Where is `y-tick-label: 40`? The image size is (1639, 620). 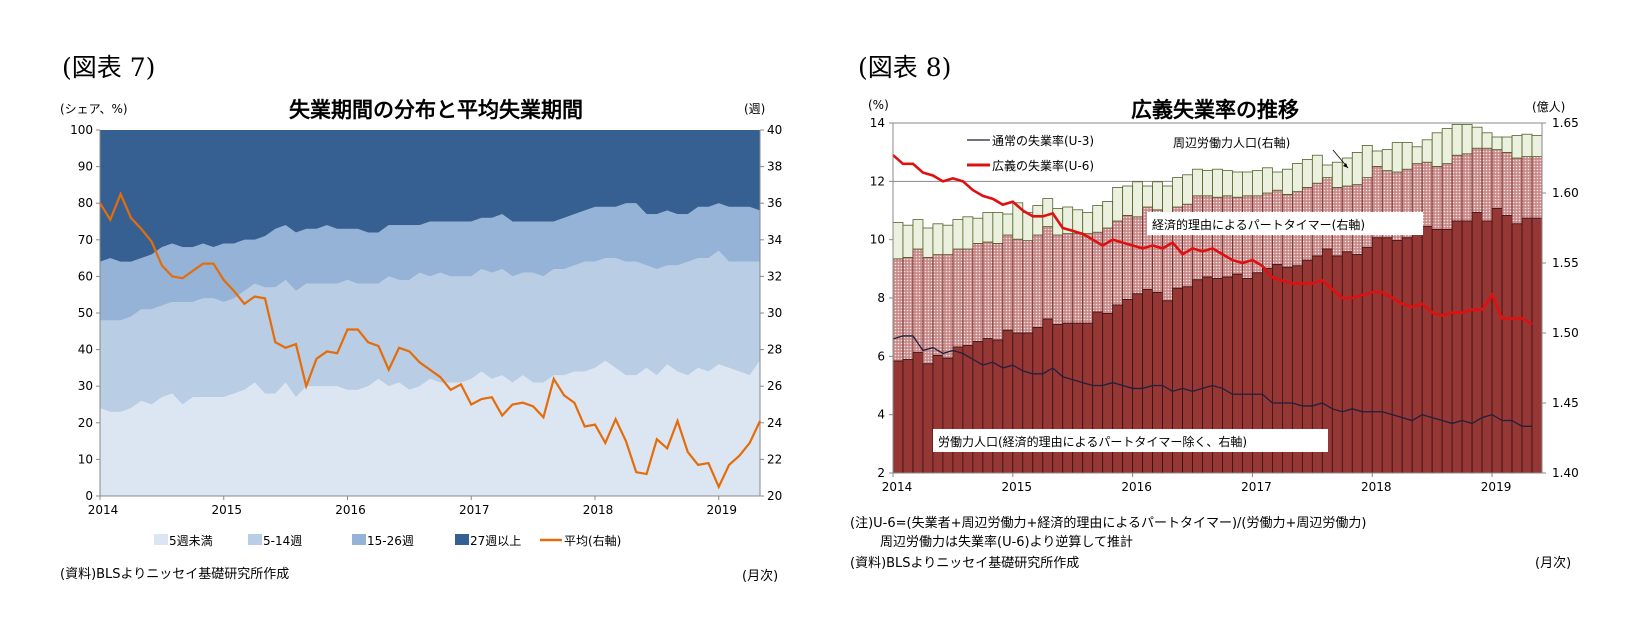
y-tick-label: 40 is located at coordinates (85, 350).